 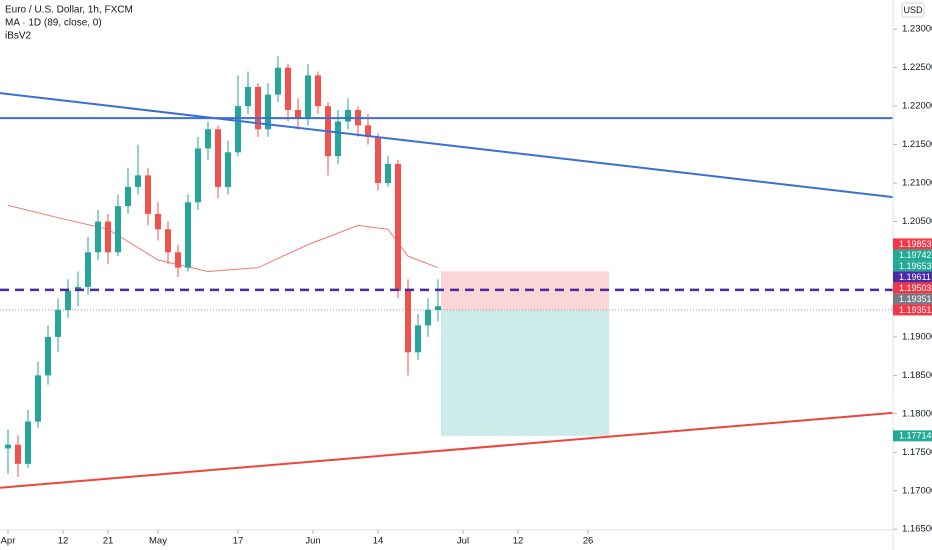 What do you see at coordinates (917, 529) in the screenshot?
I see `y-tick-label: 1.16500` at bounding box center [917, 529].